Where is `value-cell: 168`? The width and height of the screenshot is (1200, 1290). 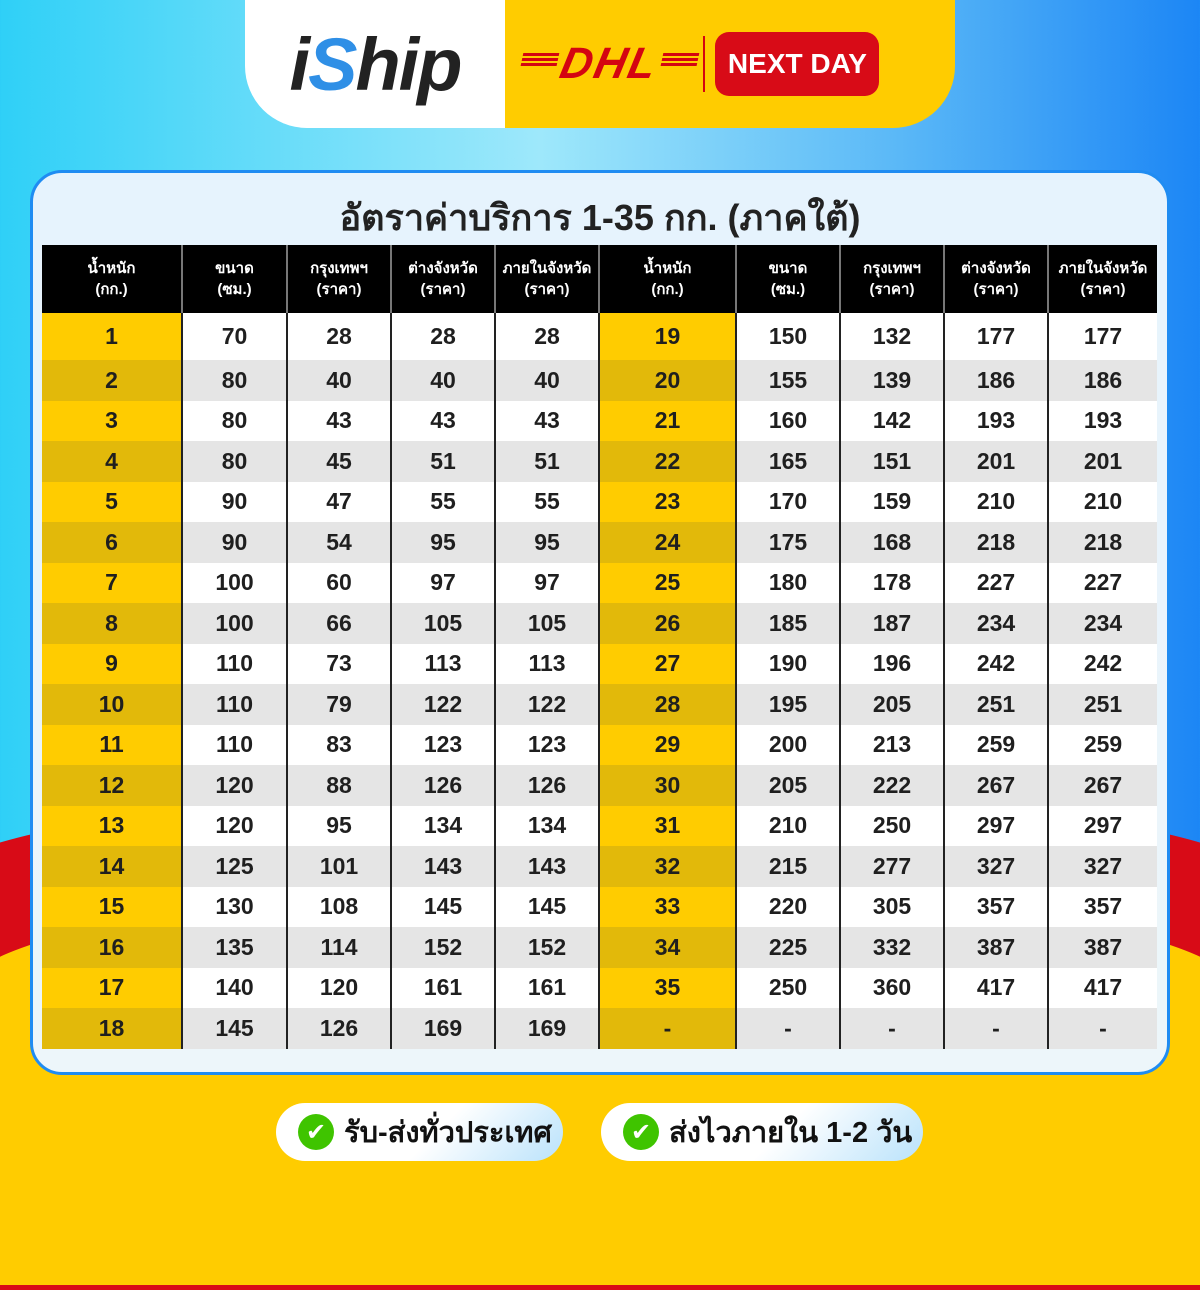
value-cell: 168 is located at coordinates (891, 542).